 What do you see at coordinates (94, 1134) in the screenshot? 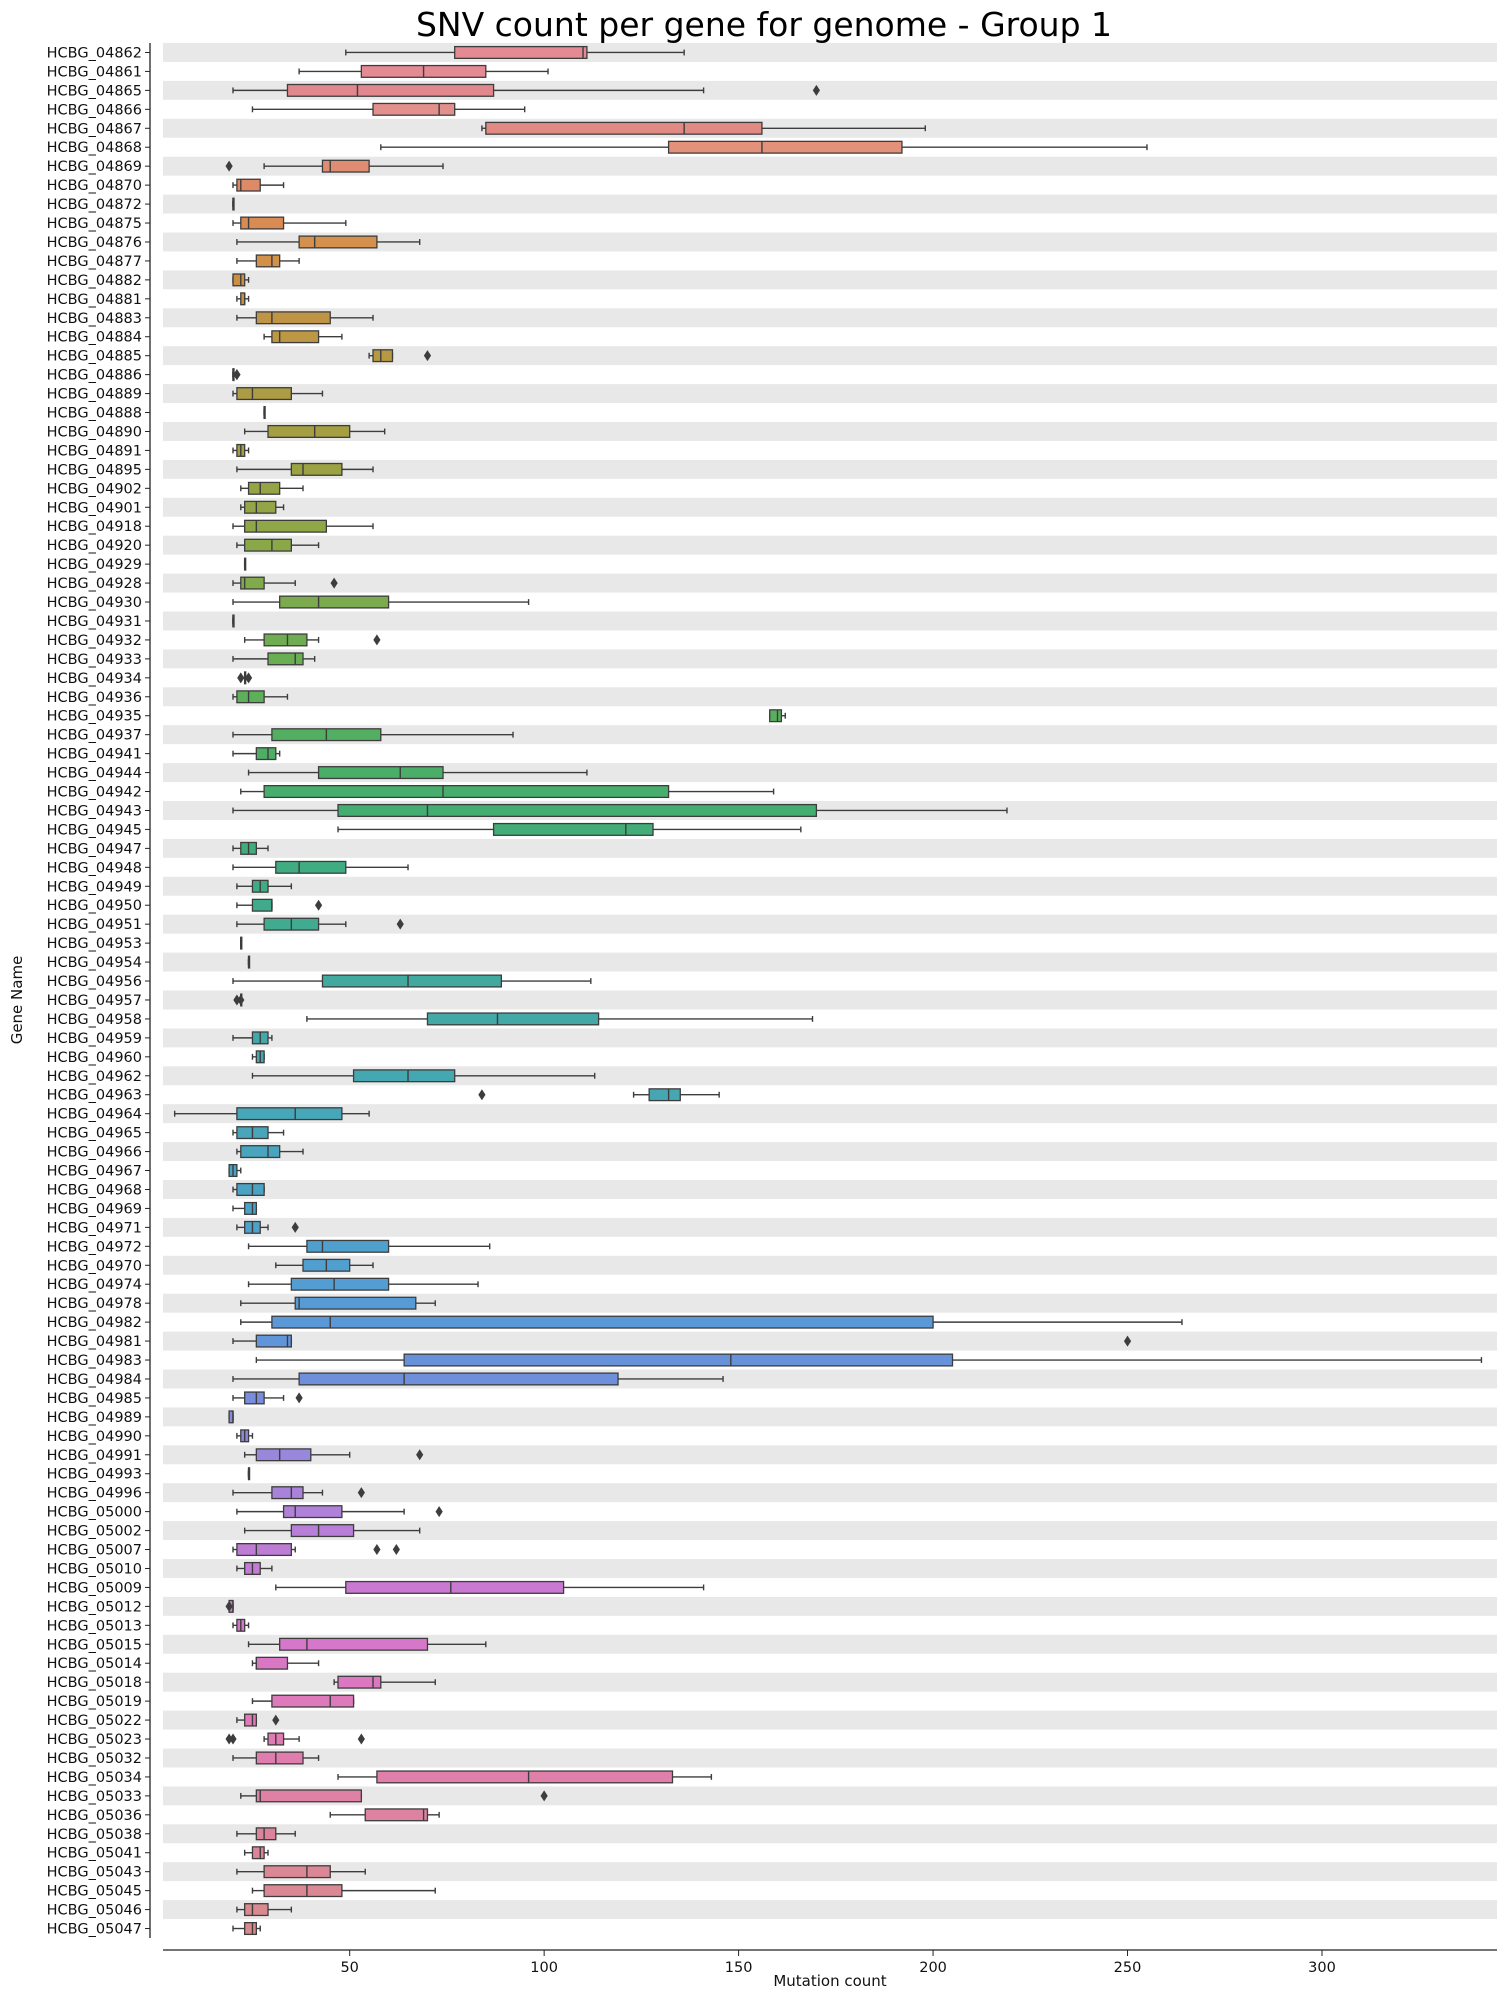
I see `y-tick-label: HCBG_04965` at bounding box center [94, 1134].